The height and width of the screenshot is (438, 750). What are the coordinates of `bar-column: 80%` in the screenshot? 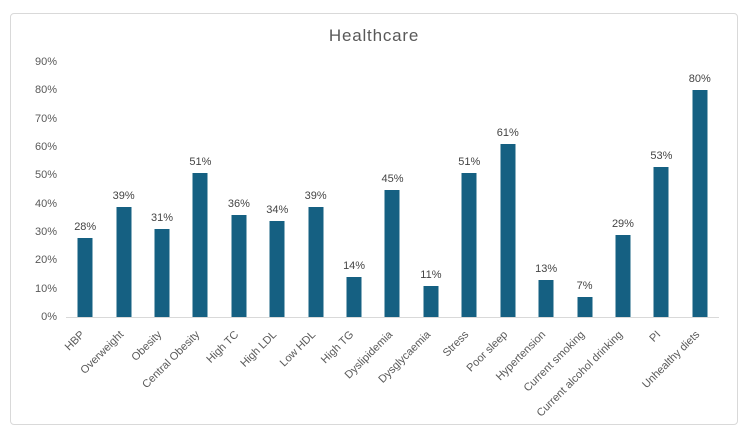 It's located at (700, 190).